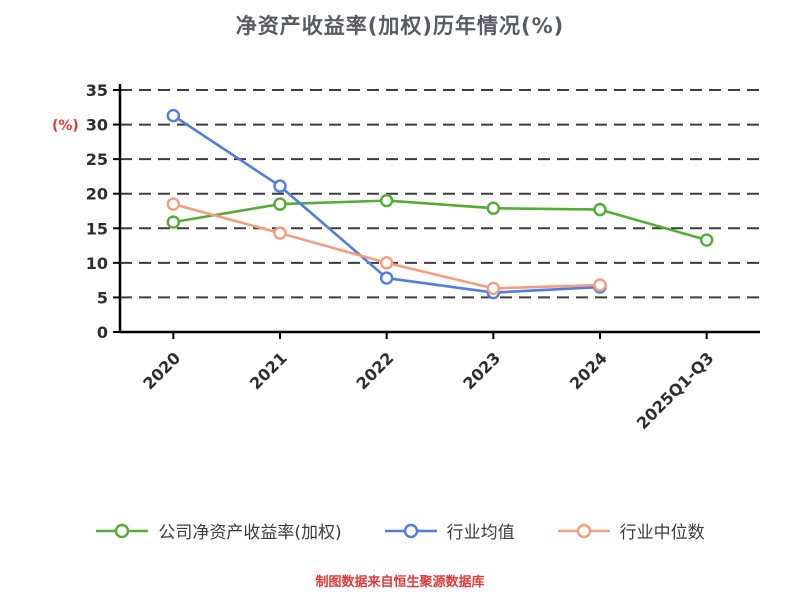 Image resolution: width=800 pixels, height=600 pixels. Describe the element at coordinates (675, 390) in the screenshot. I see `x-tick-label: 2025Q1-Q3` at that location.